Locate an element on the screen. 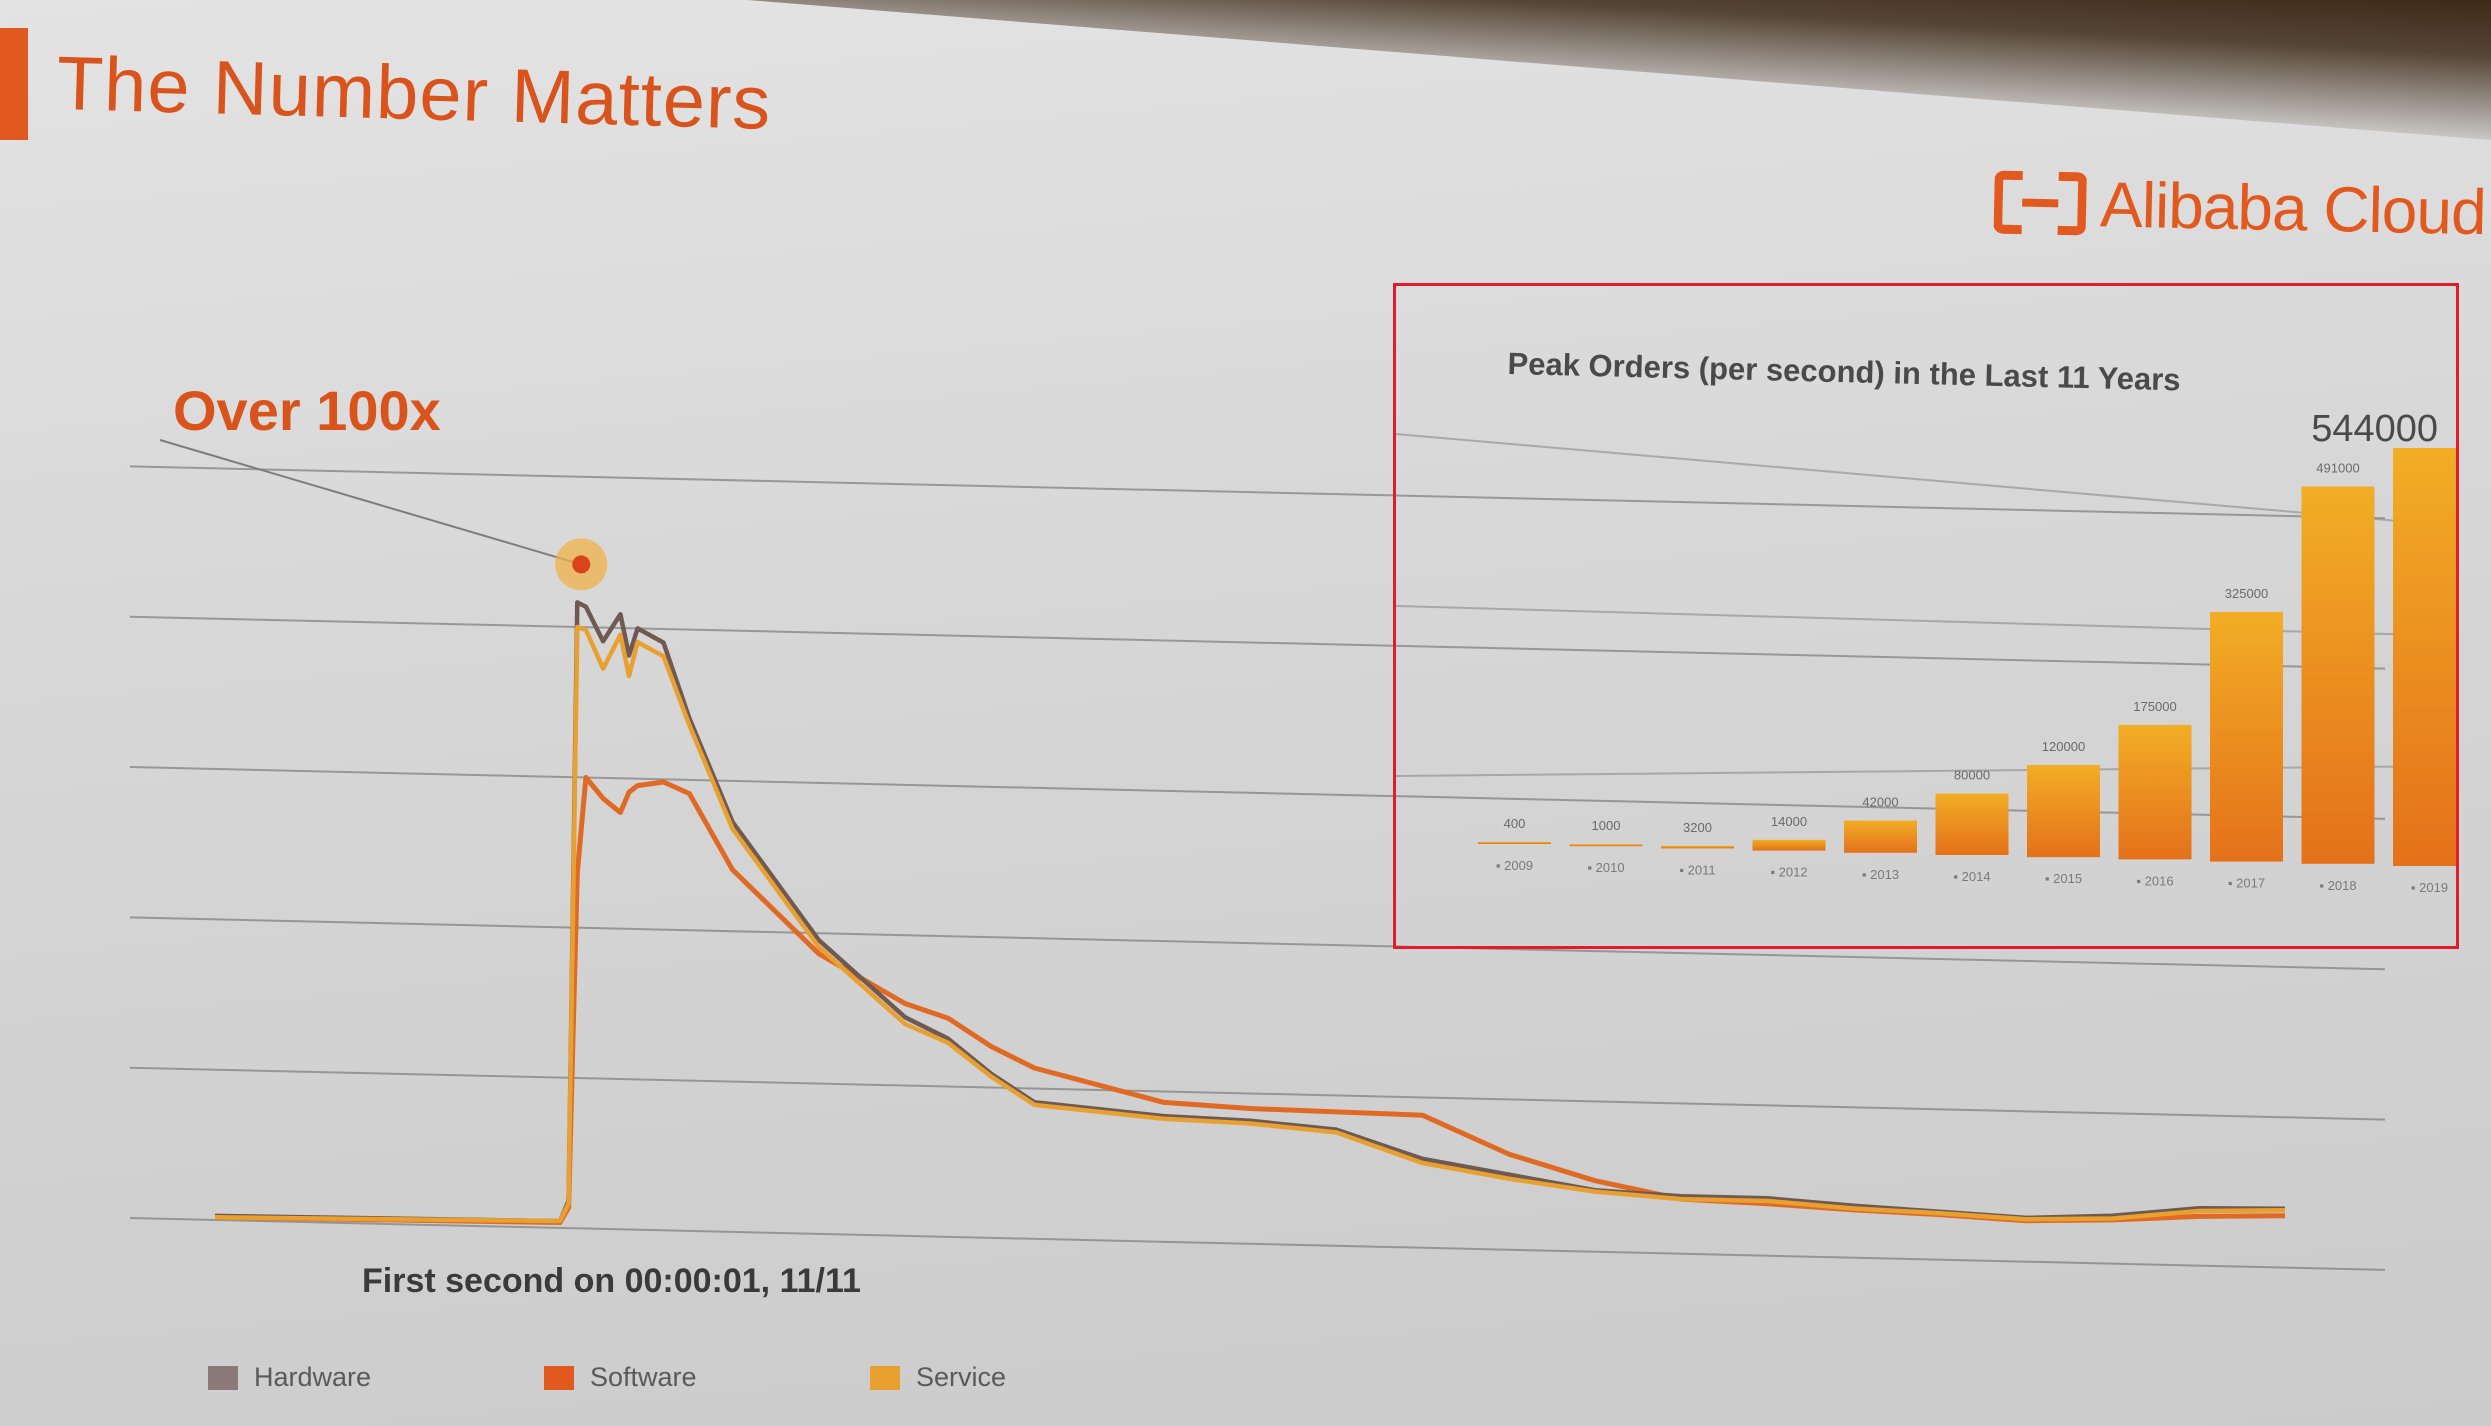  inset-bar-2012 is located at coordinates (1789, 845).